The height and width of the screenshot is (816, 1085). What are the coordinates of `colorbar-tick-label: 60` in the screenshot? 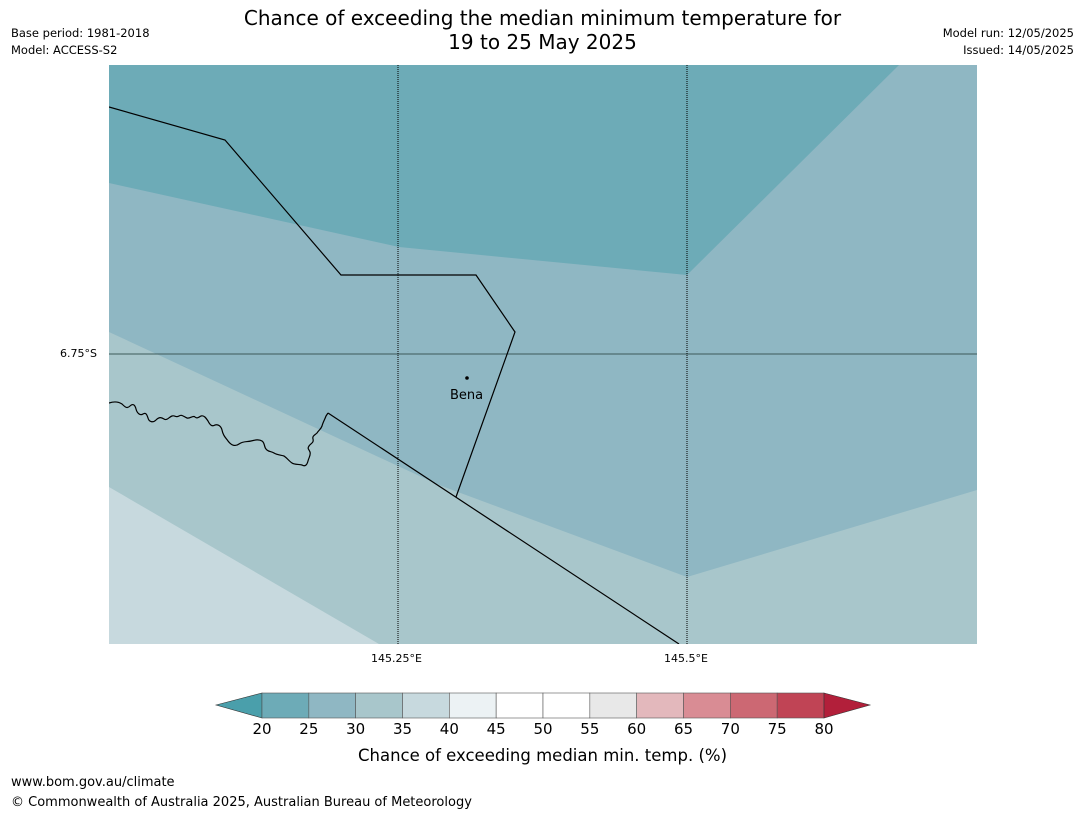 It's located at (637, 729).